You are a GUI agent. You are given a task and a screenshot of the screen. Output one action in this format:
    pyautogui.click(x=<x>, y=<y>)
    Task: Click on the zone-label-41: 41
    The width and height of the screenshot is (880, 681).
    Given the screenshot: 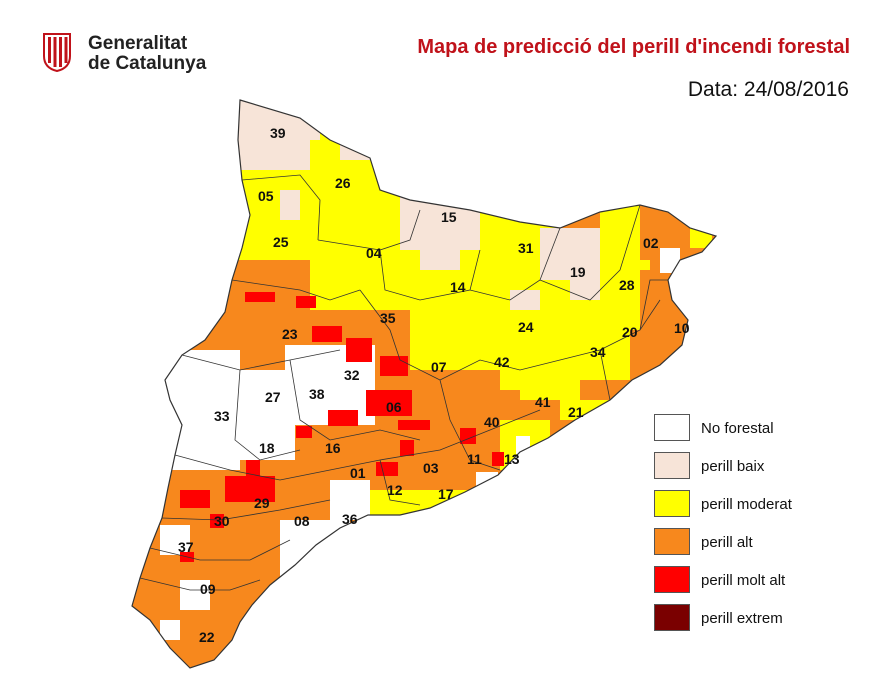 What is the action you would take?
    pyautogui.click(x=543, y=402)
    